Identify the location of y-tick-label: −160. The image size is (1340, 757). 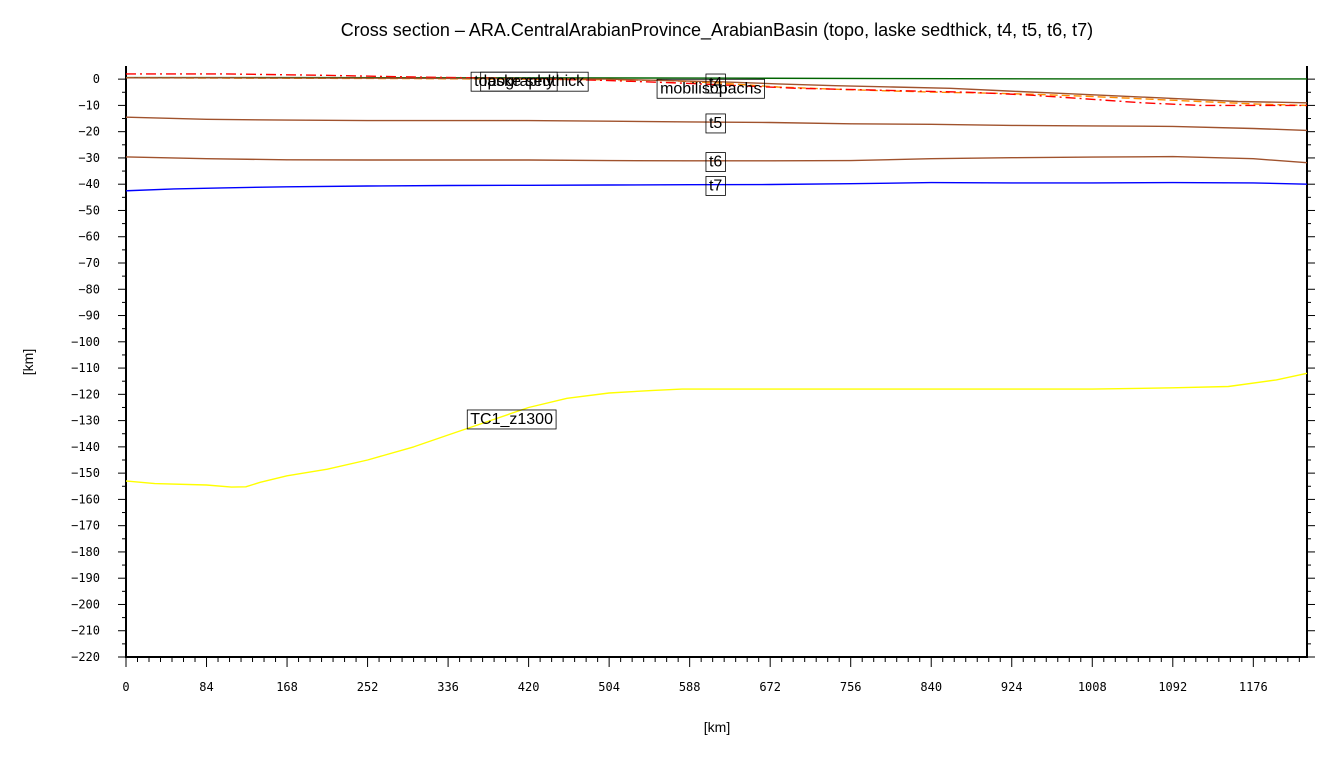
(85, 499).